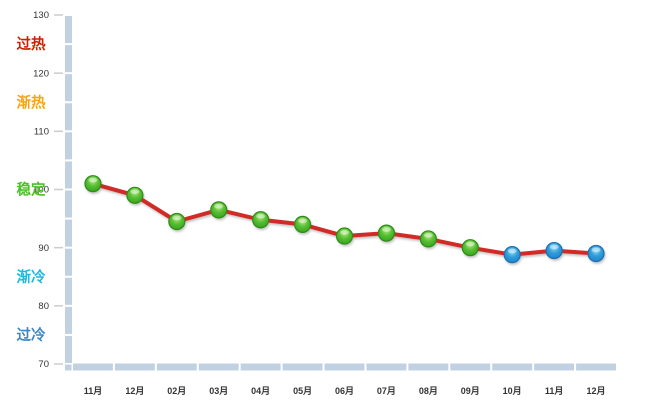  What do you see at coordinates (428, 391) in the screenshot?
I see `x-tick-label: 08月` at bounding box center [428, 391].